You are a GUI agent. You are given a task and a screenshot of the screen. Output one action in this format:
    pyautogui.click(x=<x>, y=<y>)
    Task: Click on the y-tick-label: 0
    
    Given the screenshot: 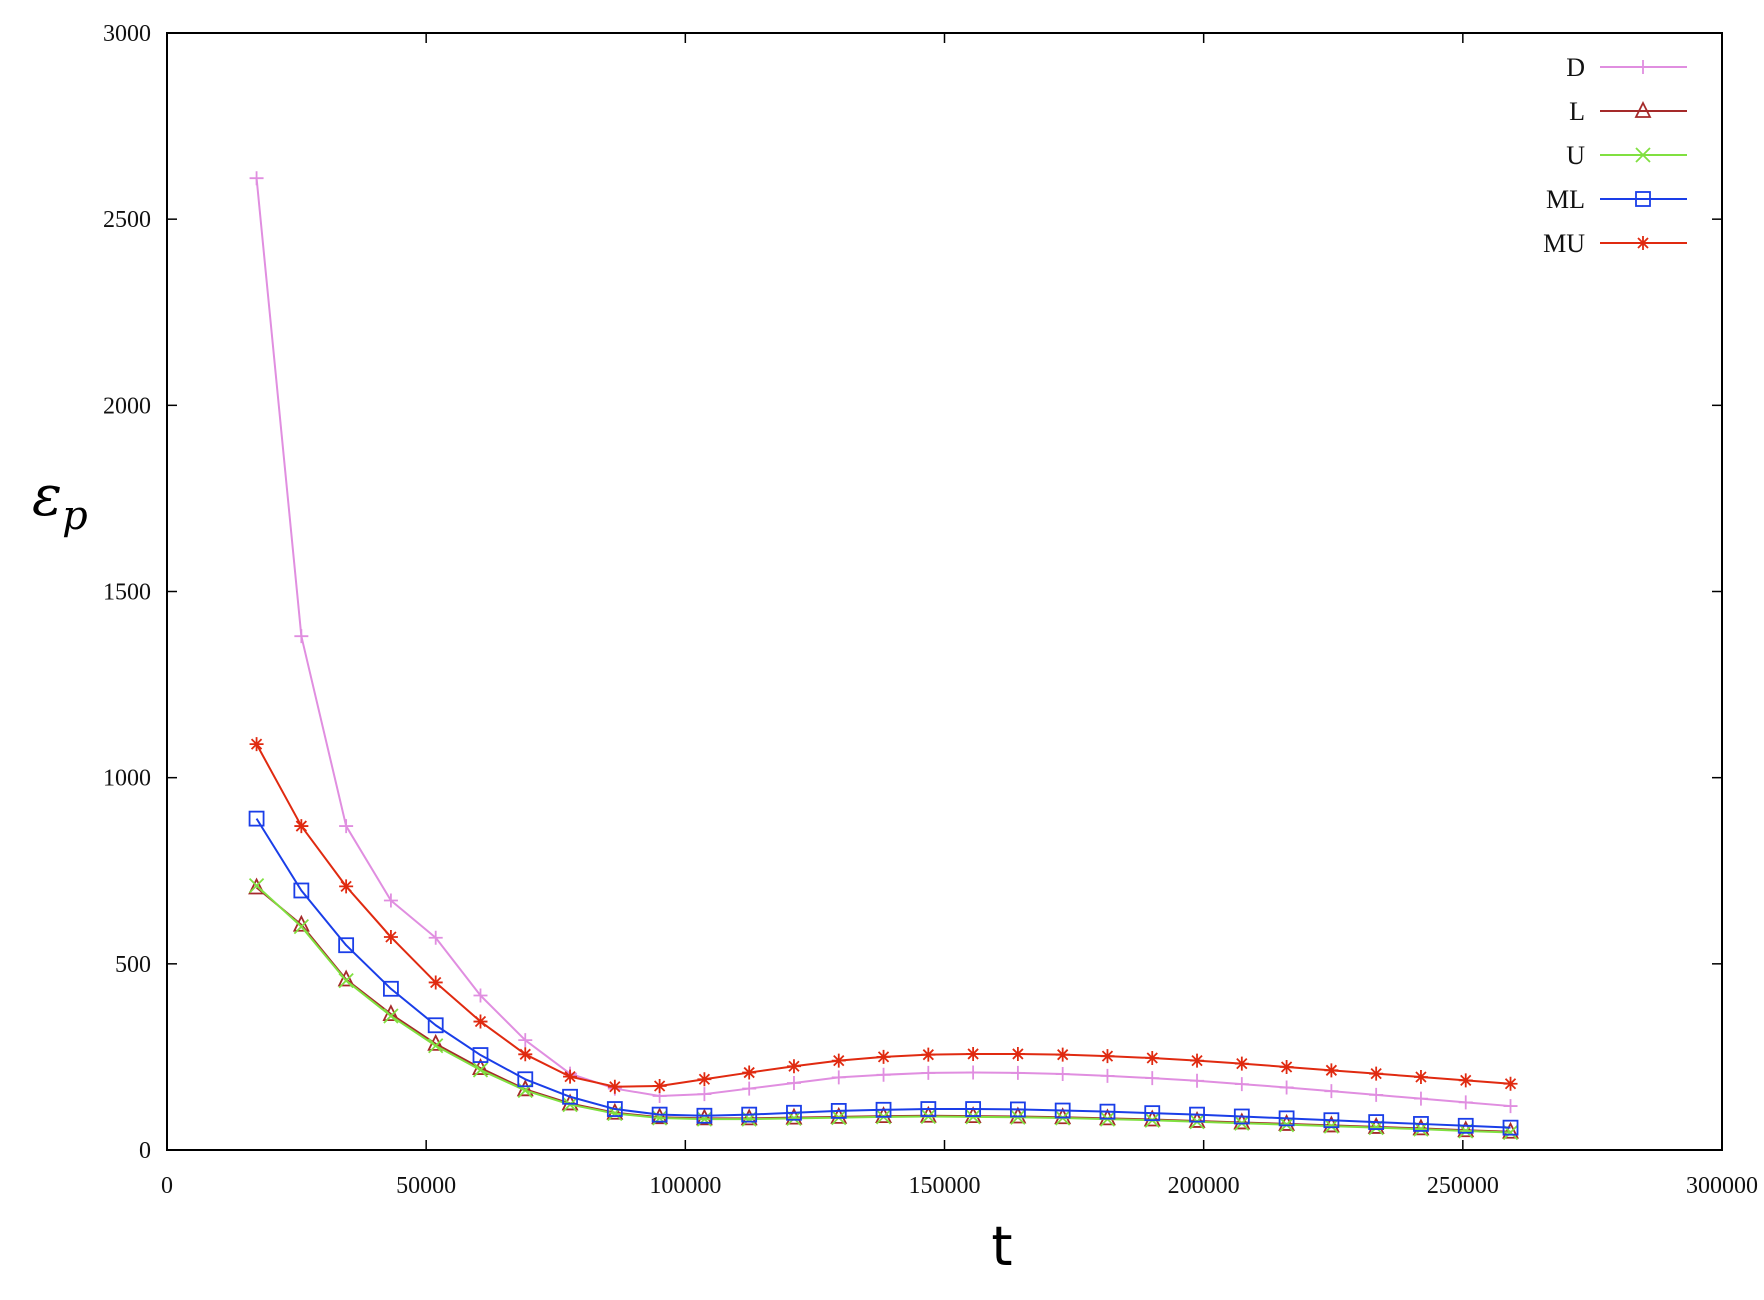 What is the action you would take?
    pyautogui.click(x=145, y=1151)
    